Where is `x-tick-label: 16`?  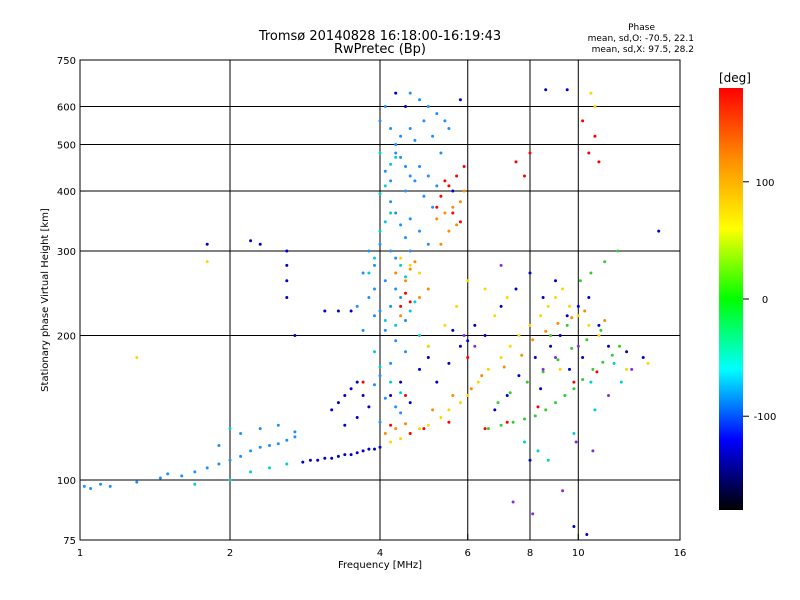
x-tick-label: 16 is located at coordinates (680, 553).